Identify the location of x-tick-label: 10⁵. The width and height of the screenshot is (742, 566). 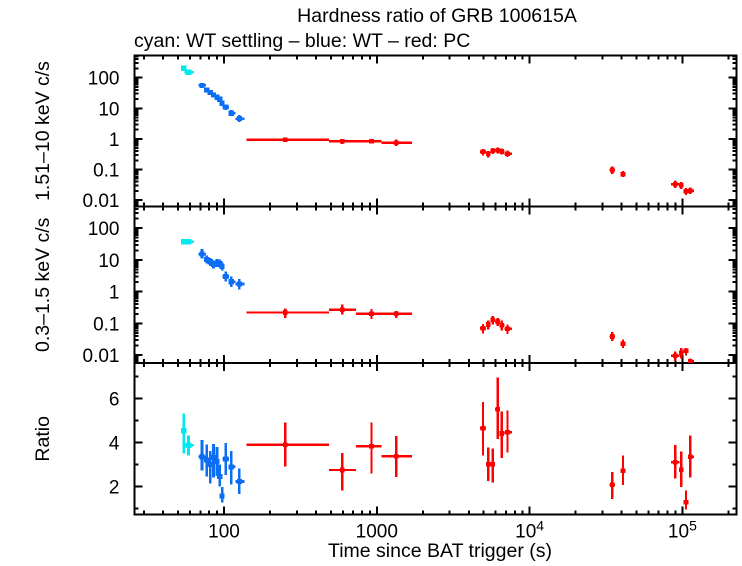
(682, 530).